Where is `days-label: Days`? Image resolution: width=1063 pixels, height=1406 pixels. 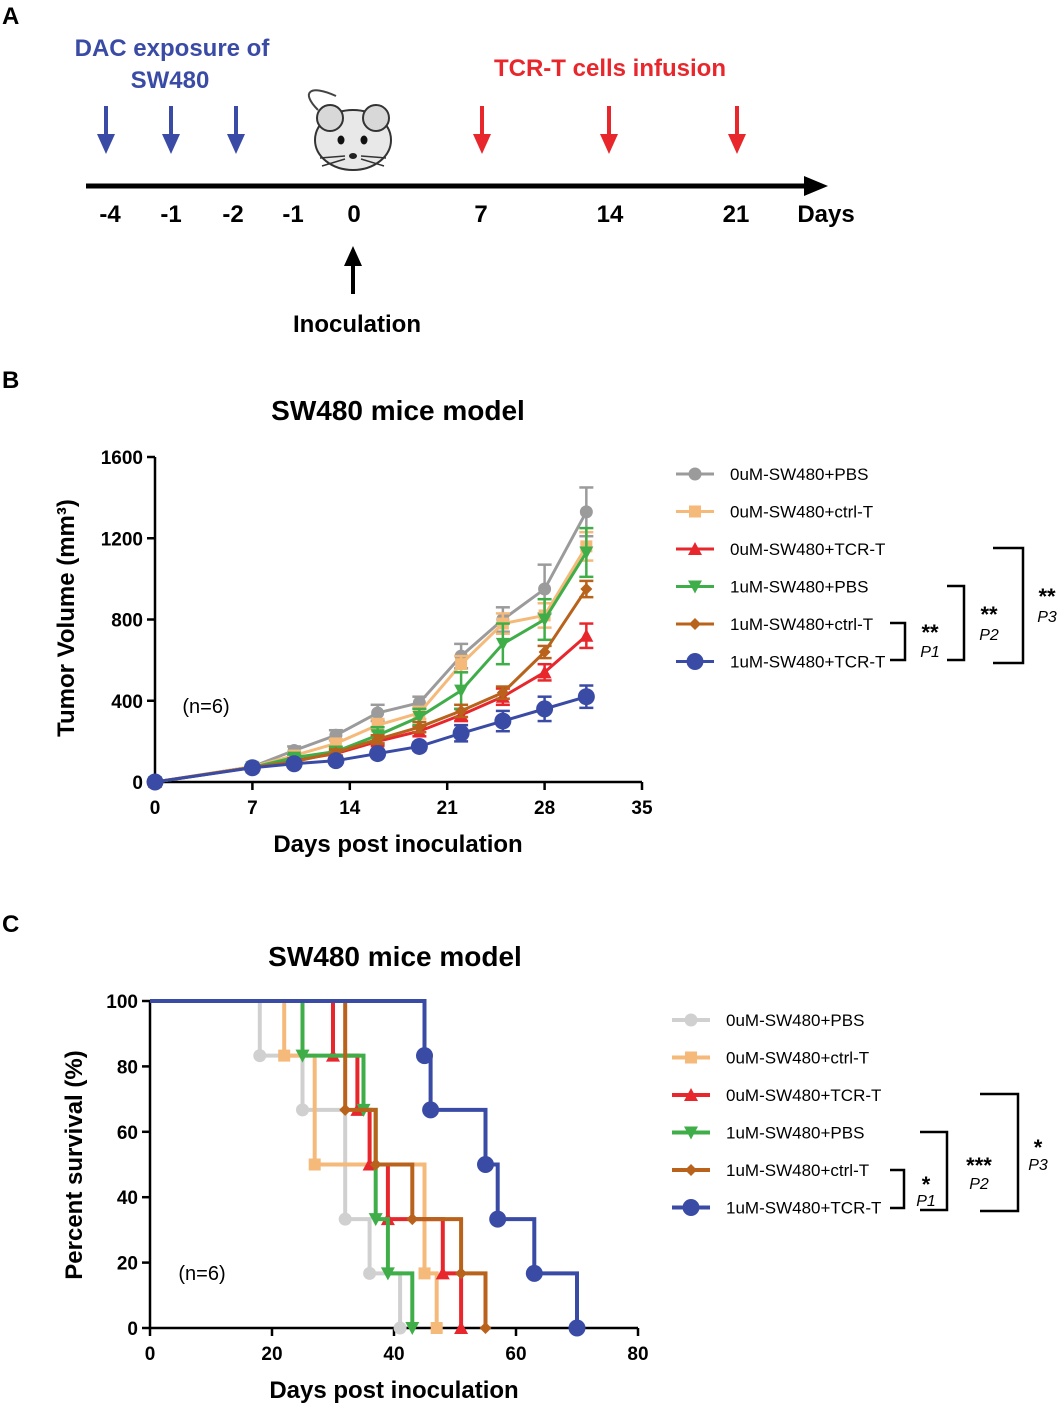 days-label: Days is located at coordinates (825, 214).